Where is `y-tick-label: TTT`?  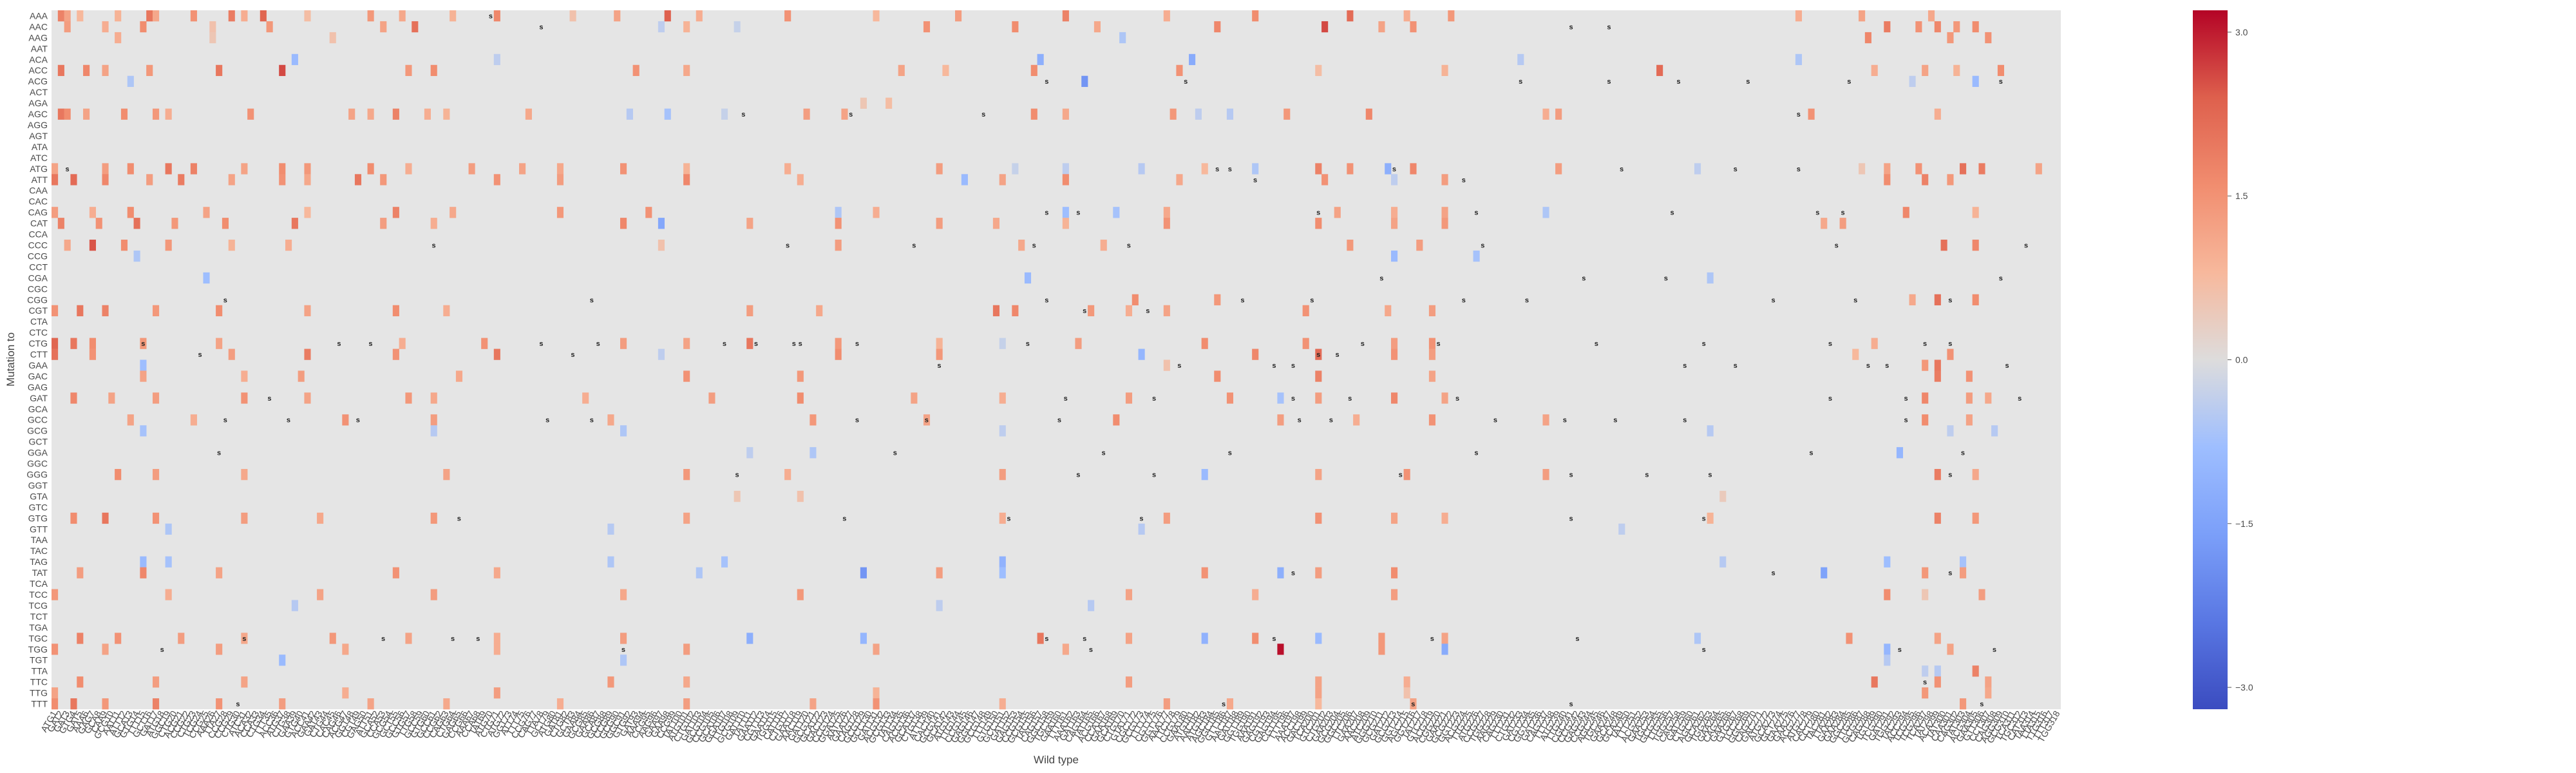
y-tick-label: TTT is located at coordinates (40, 704).